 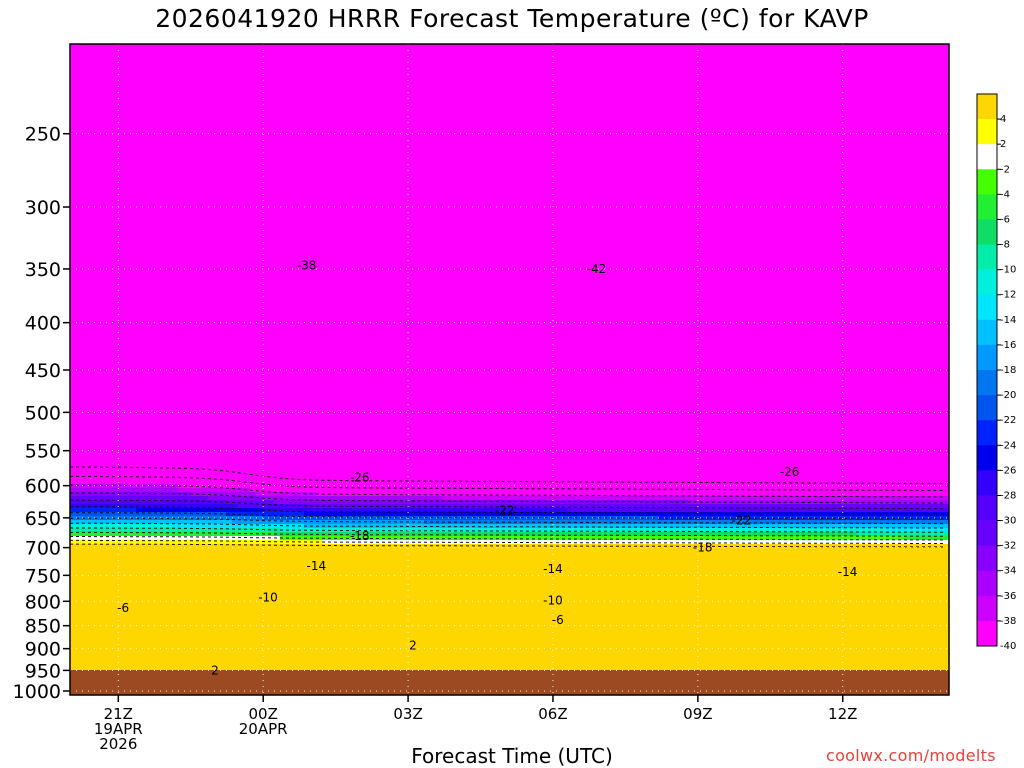 I want to click on colorbar-label: -14, so click(x=1008, y=320).